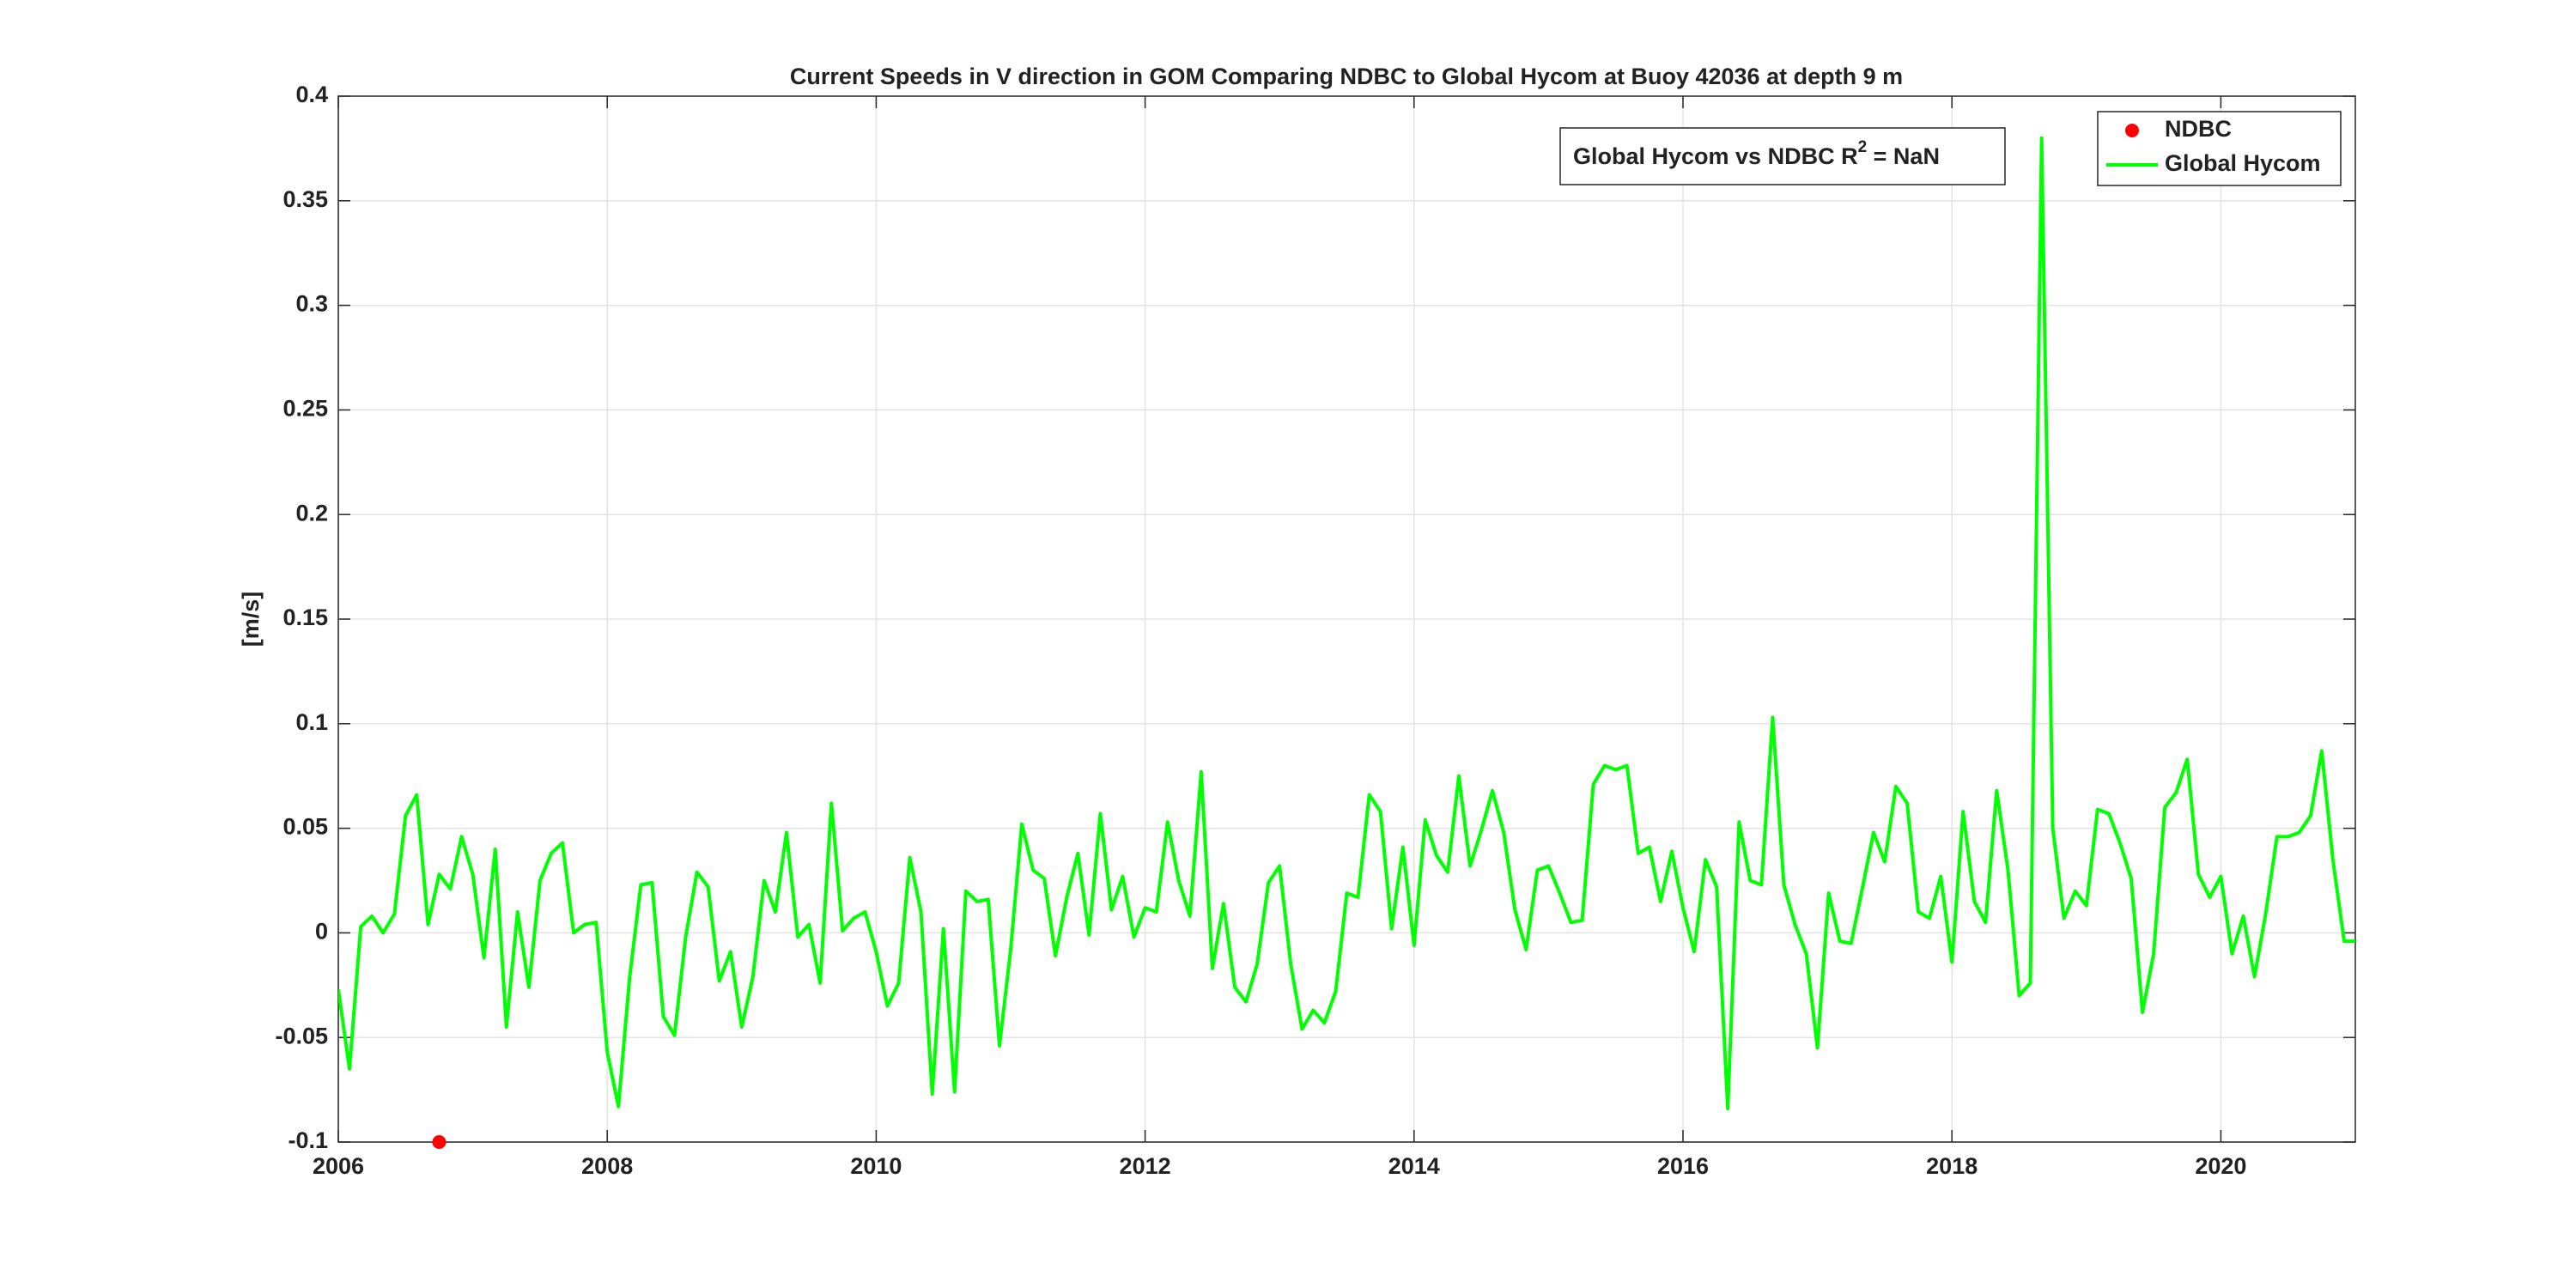 This screenshot has height=1276, width=2576. What do you see at coordinates (2243, 163) in the screenshot?
I see `legend-label: Global Hycom` at bounding box center [2243, 163].